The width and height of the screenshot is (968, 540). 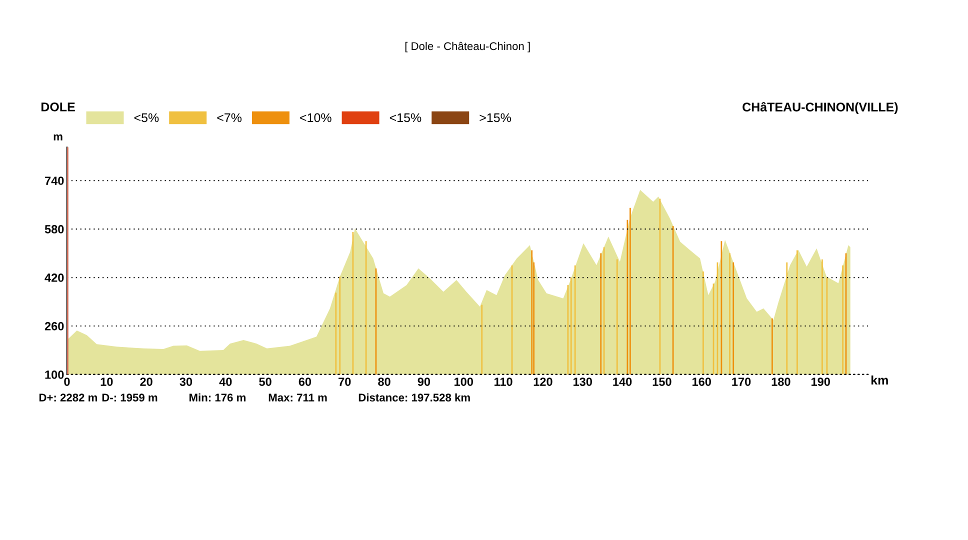 What do you see at coordinates (54, 374) in the screenshot?
I see `y-tick-label: 100` at bounding box center [54, 374].